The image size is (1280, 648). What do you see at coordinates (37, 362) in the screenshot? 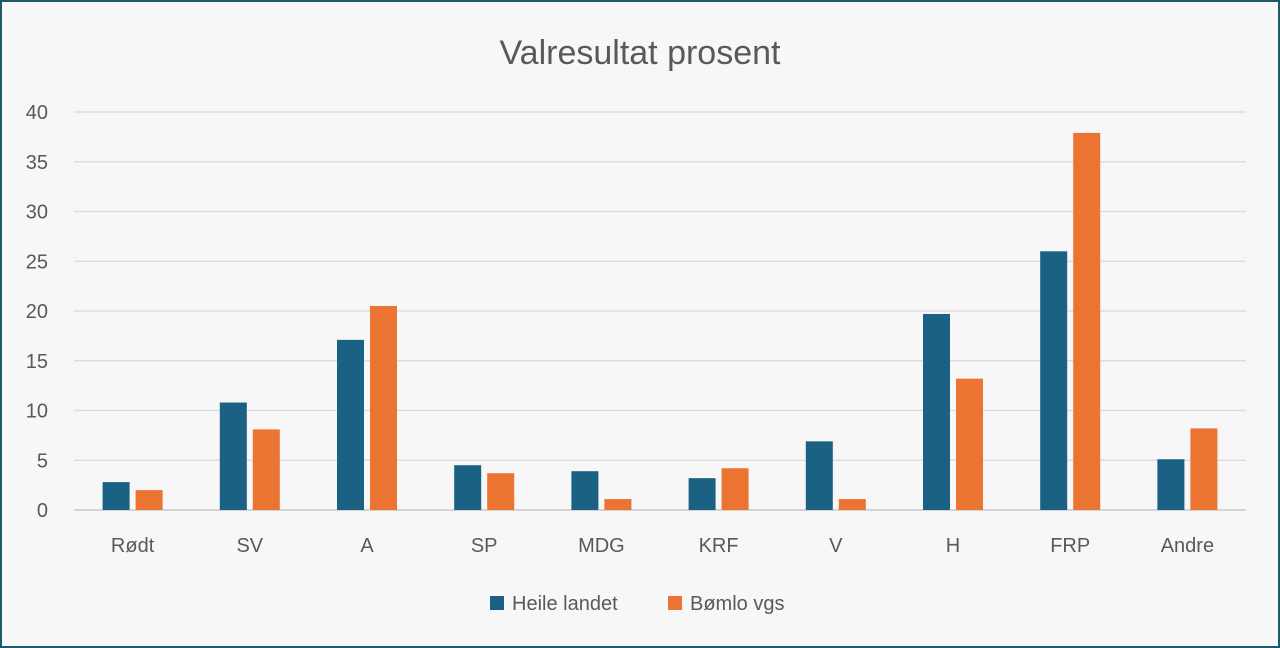
I see `y-tick-label: 15` at bounding box center [37, 362].